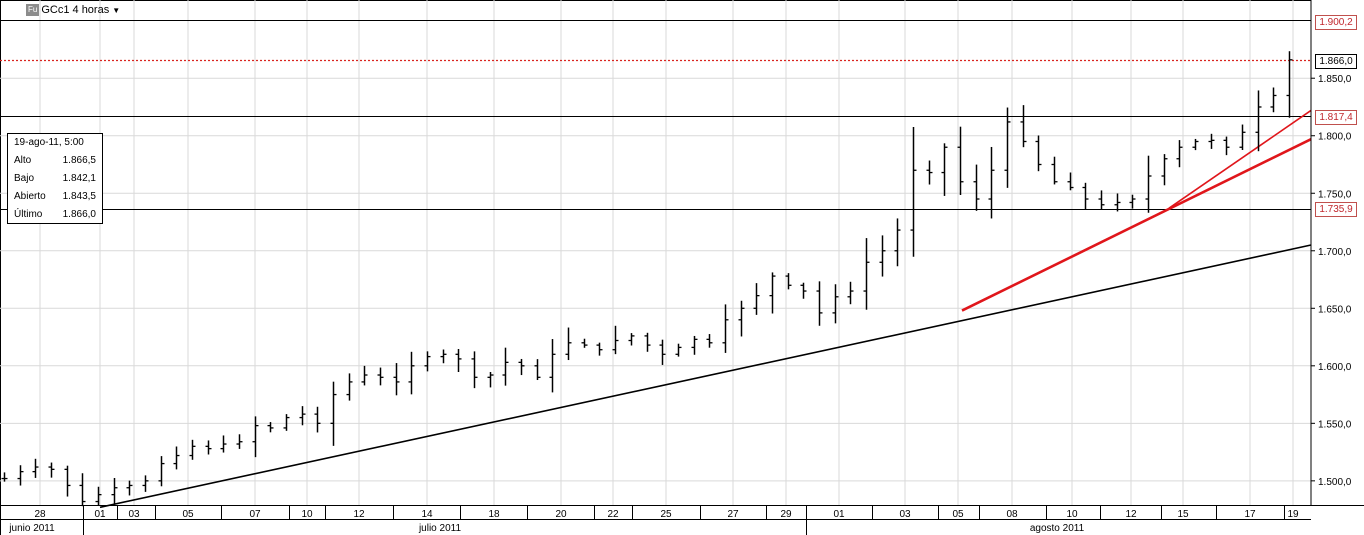  I want to click on x-day-label: 17, so click(1250, 514).